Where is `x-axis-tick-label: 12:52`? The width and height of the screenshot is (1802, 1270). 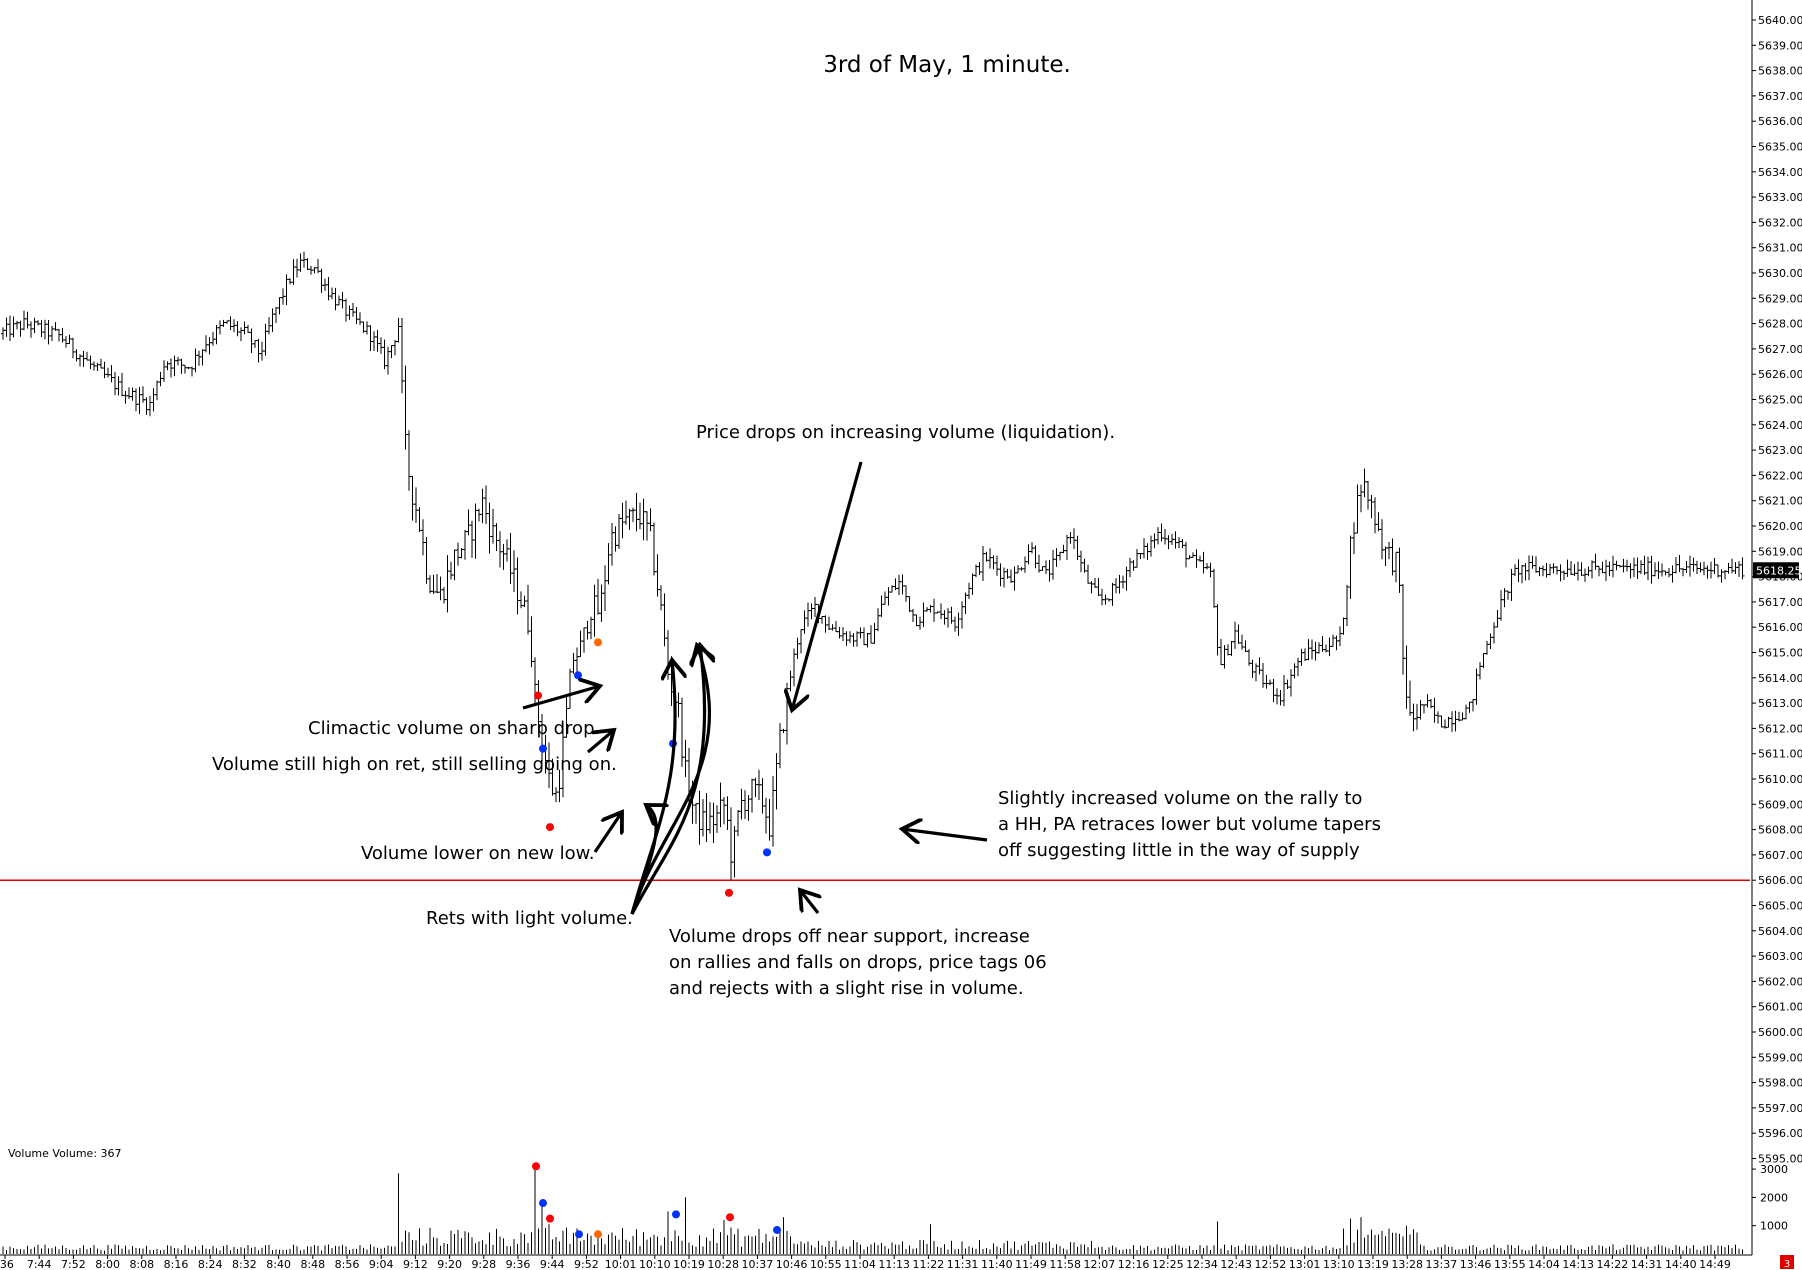 x-axis-tick-label: 12:52 is located at coordinates (1271, 1264).